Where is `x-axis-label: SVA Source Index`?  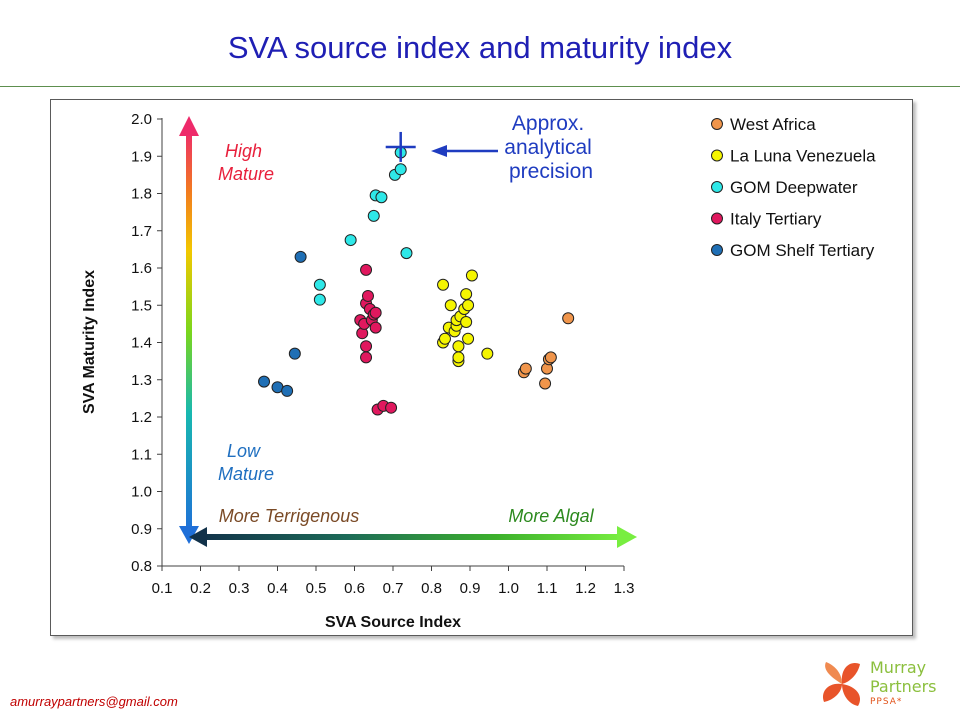 x-axis-label: SVA Source Index is located at coordinates (393, 622).